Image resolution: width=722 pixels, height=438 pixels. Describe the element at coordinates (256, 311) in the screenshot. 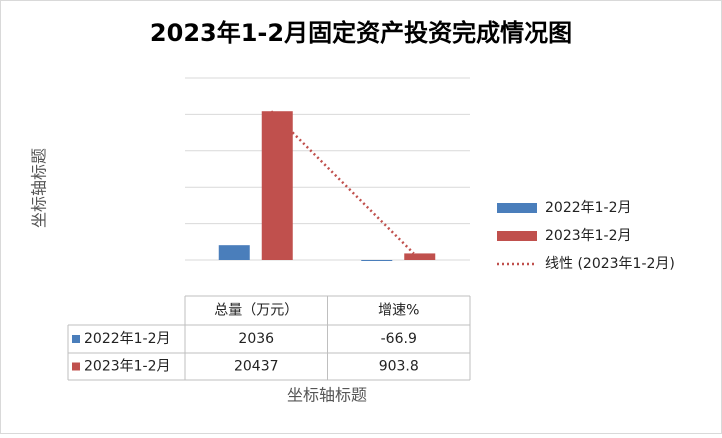

I see `table-header: 总量（万元）` at that location.